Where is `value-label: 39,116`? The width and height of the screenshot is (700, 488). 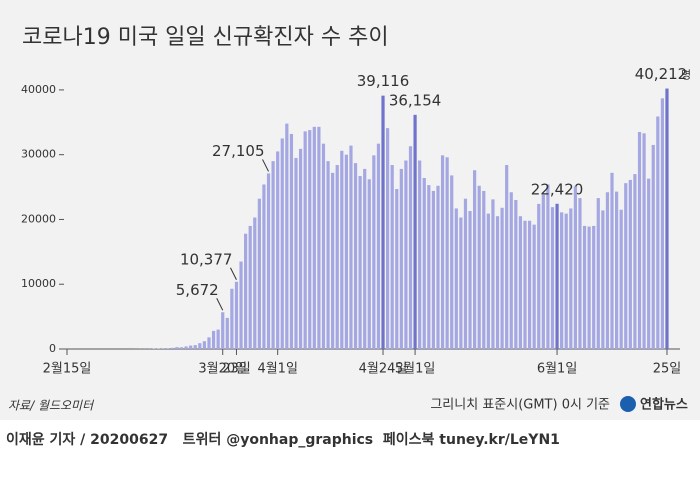 value-label: 39,116 is located at coordinates (383, 81).